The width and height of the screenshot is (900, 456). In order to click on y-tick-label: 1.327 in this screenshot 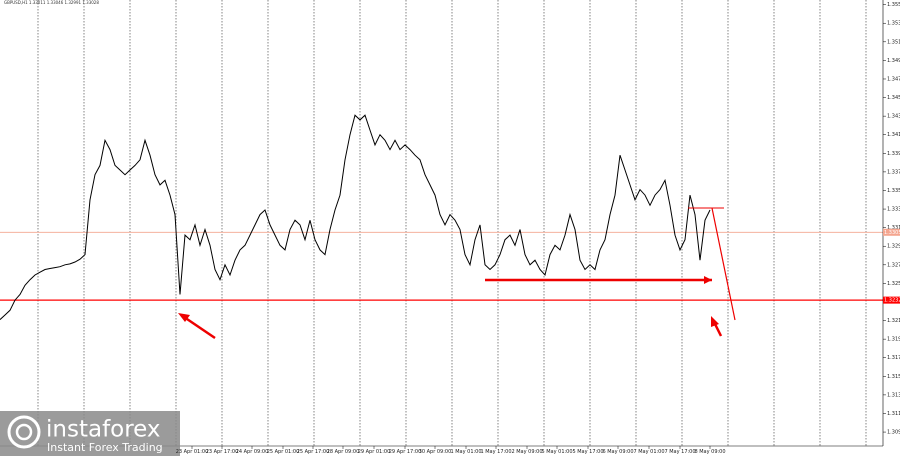, I will do `click(893, 265)`.